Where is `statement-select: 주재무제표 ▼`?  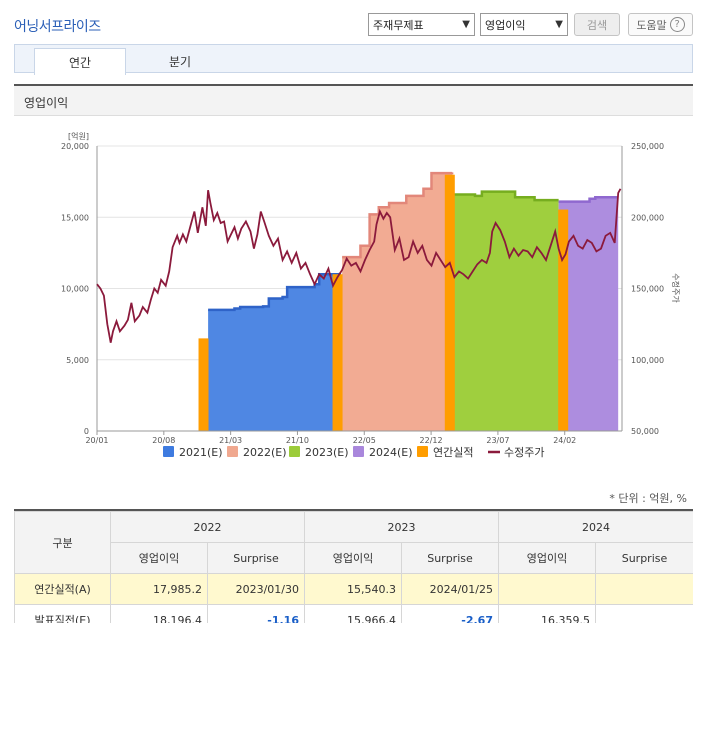
statement-select: 주재무제표 ▼ is located at coordinates (421, 24).